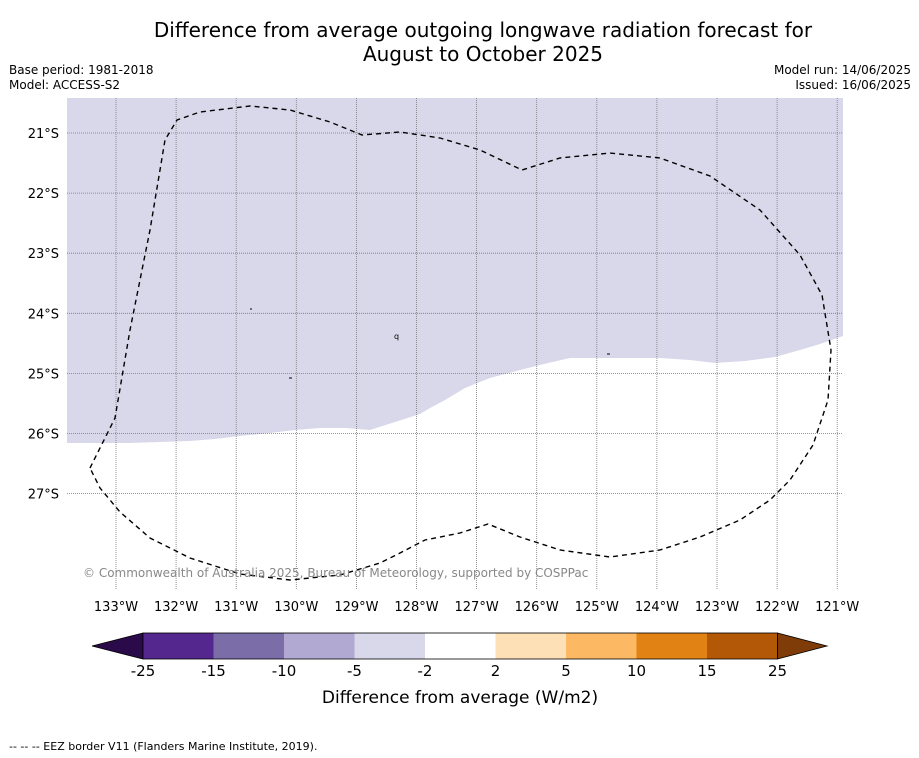 The width and height of the screenshot is (919, 758). What do you see at coordinates (496, 671) in the screenshot?
I see `colorbar-tick-label: 2` at bounding box center [496, 671].